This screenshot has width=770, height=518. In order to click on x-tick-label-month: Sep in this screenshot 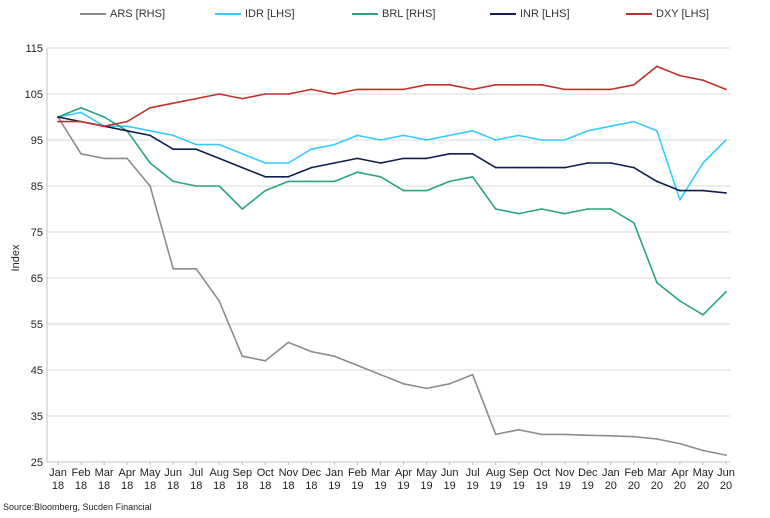, I will do `click(242, 473)`.